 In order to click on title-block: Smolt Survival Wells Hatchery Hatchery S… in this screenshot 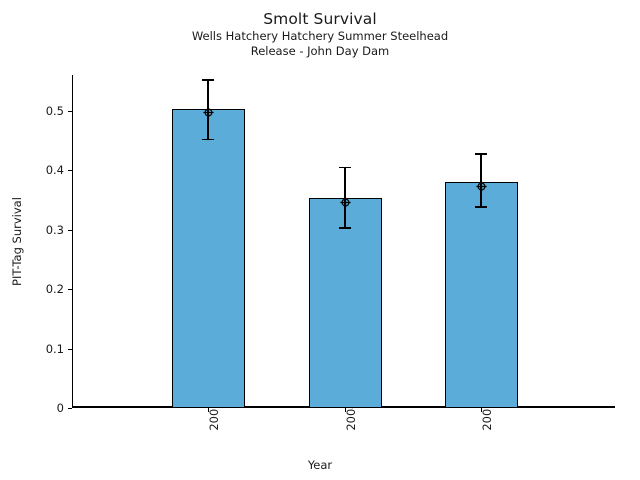, I will do `click(320, 34)`.